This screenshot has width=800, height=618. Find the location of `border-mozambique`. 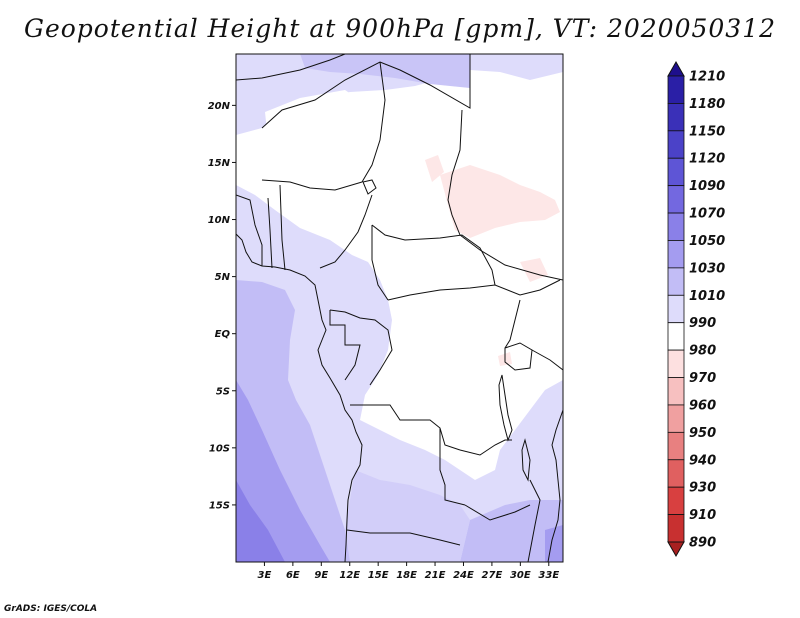

border-mozambique is located at coordinates (534, 520).